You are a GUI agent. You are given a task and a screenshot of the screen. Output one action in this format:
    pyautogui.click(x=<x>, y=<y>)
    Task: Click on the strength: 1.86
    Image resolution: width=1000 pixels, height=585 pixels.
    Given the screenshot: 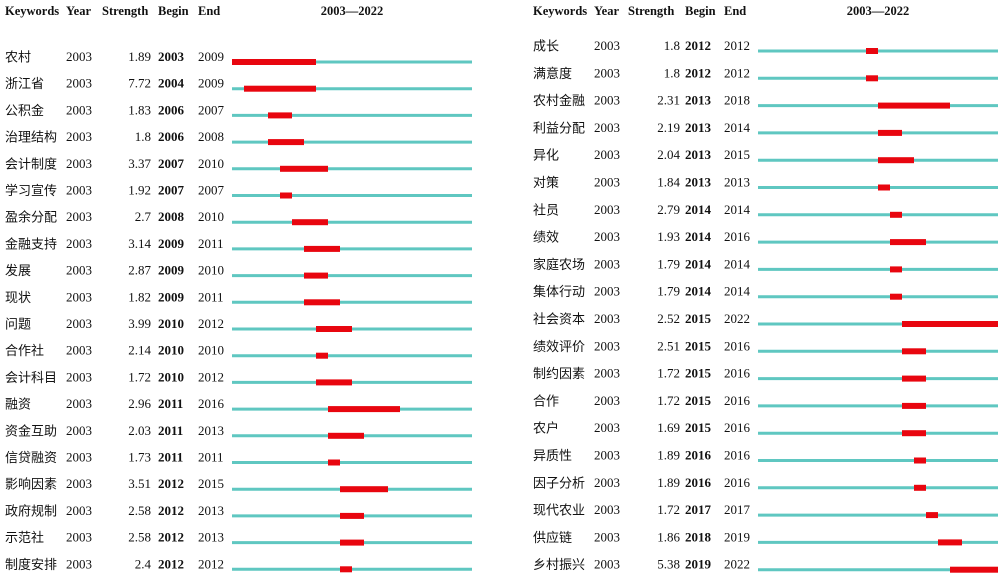 What is the action you would take?
    pyautogui.click(x=668, y=536)
    